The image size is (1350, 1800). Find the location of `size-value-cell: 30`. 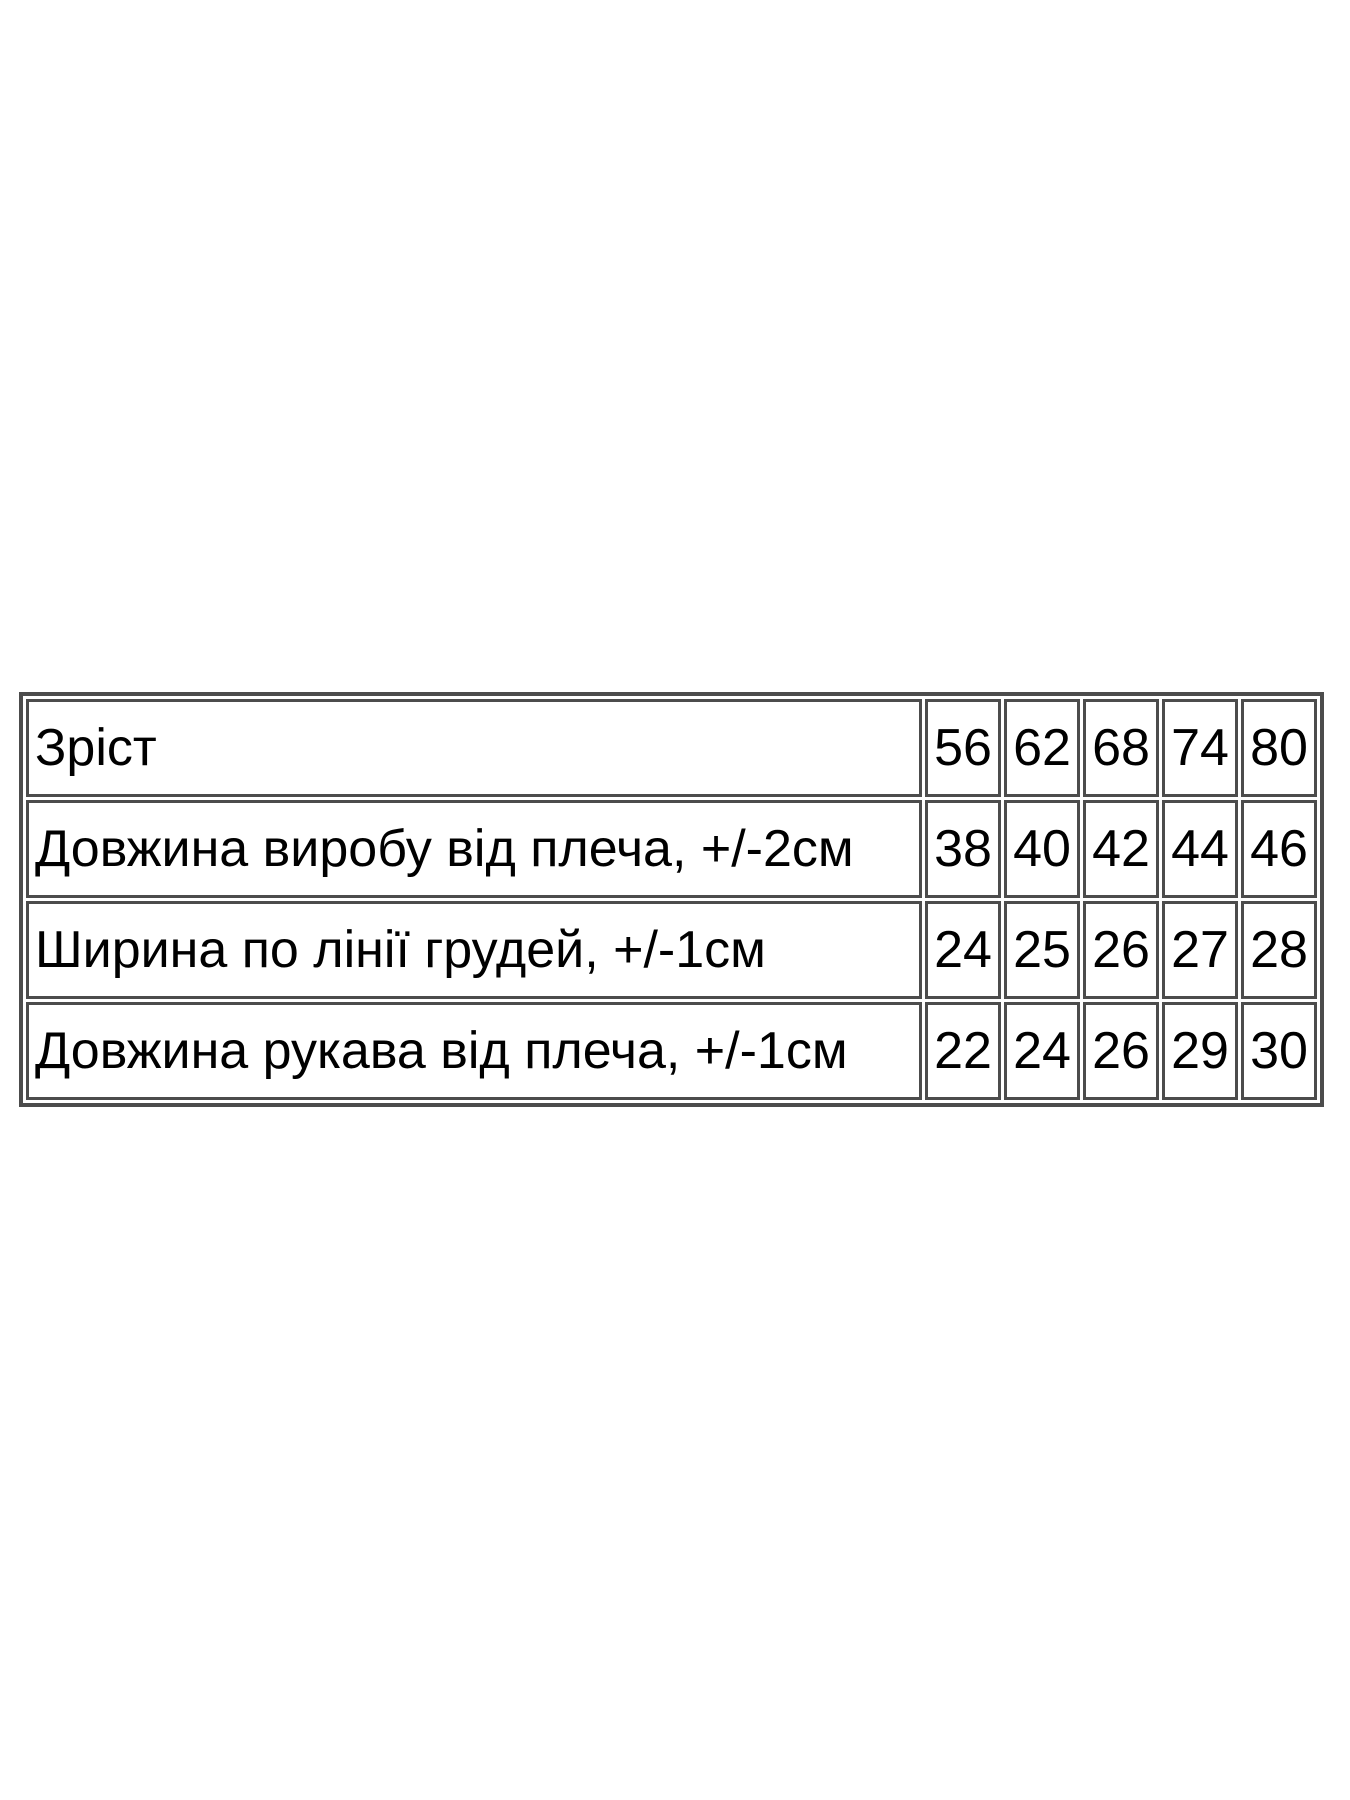

size-value-cell: 30 is located at coordinates (1279, 1051).